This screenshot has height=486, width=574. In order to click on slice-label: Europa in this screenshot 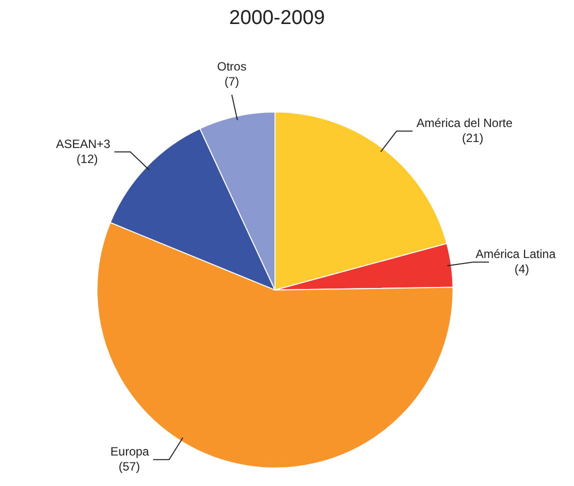, I will do `click(130, 451)`.